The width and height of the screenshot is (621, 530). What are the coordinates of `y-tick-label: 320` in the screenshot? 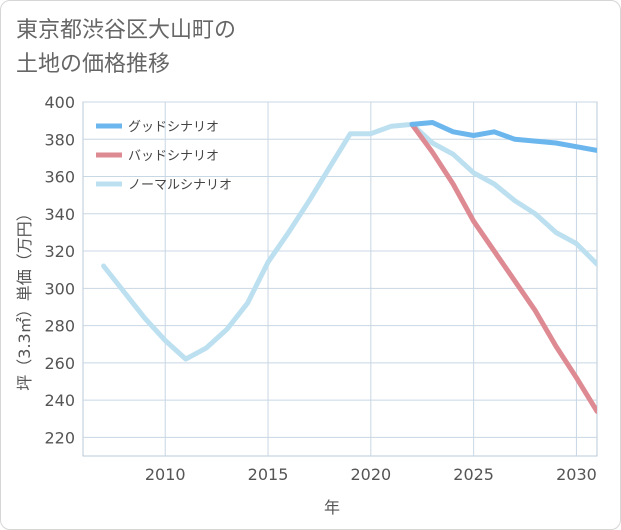 It's located at (59, 251).